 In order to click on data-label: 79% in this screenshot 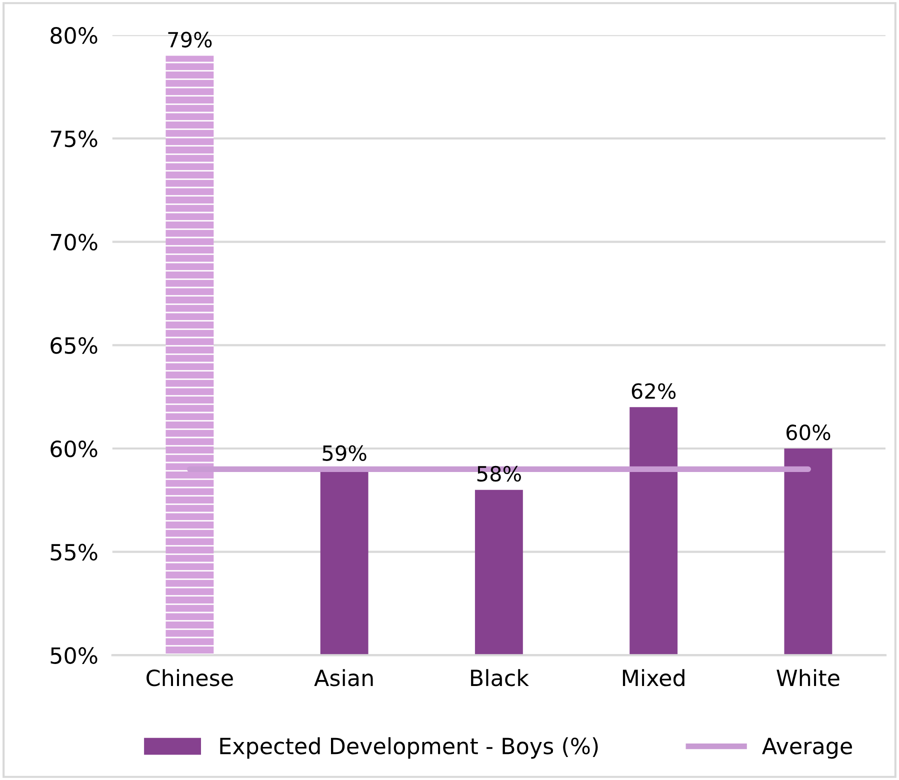, I will do `click(190, 40)`.